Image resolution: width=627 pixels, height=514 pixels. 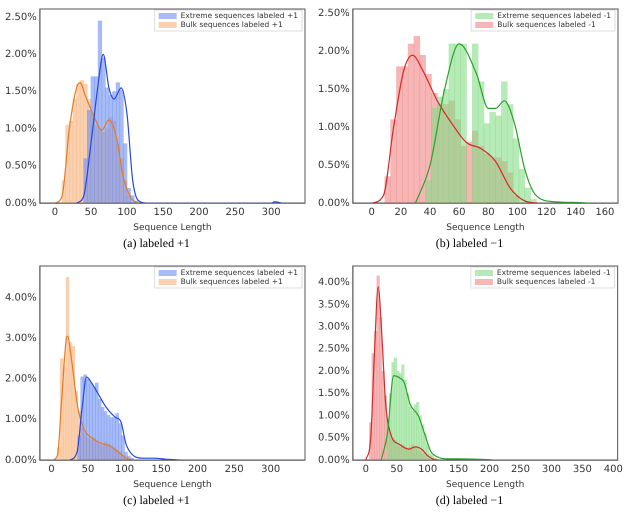 What do you see at coordinates (401, 212) in the screenshot?
I see `x-tick-label: 20` at bounding box center [401, 212].